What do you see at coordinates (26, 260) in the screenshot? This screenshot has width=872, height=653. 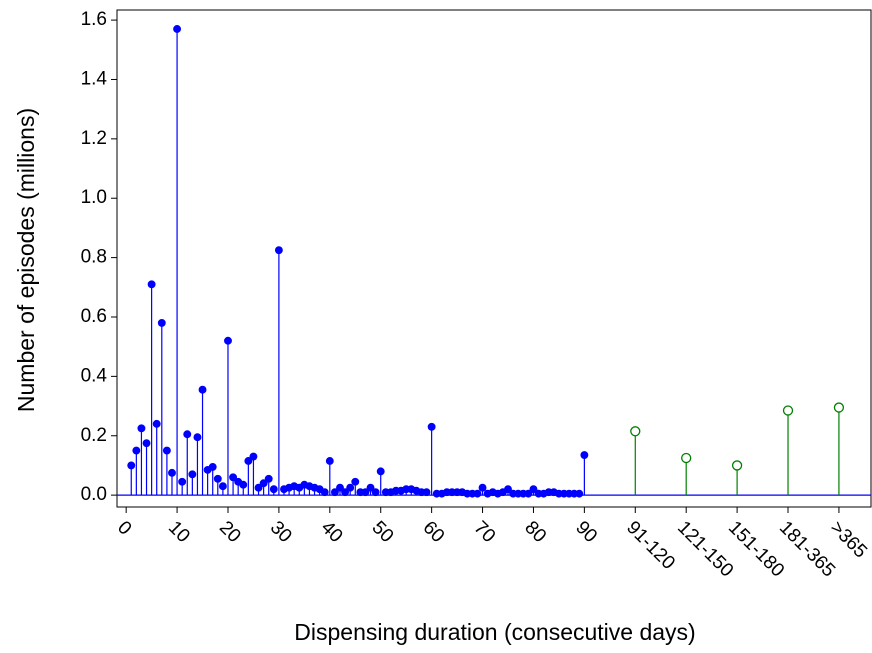 I see `y-axis-title: Number of episodes (millions)` at bounding box center [26, 260].